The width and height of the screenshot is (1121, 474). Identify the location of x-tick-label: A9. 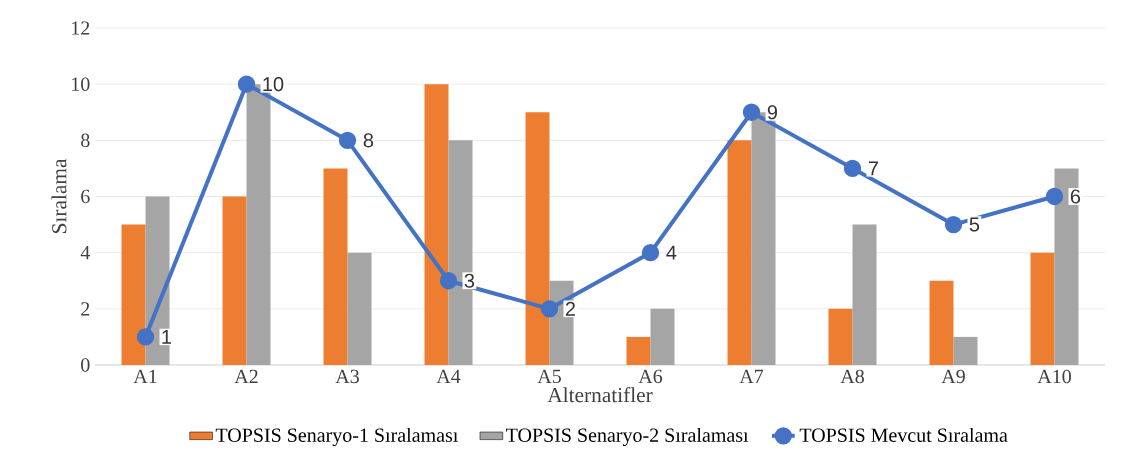
(953, 376).